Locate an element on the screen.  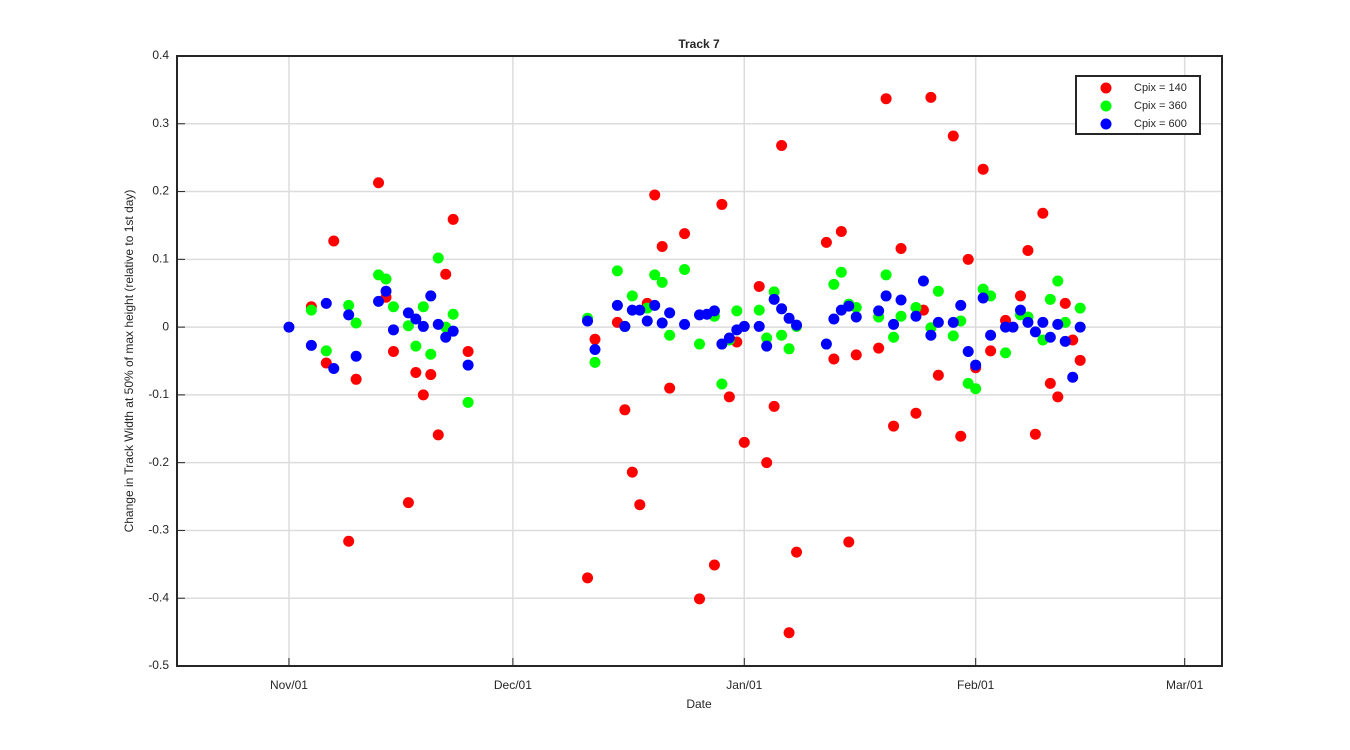
y-tick-label: -0.3 is located at coordinates (158, 530).